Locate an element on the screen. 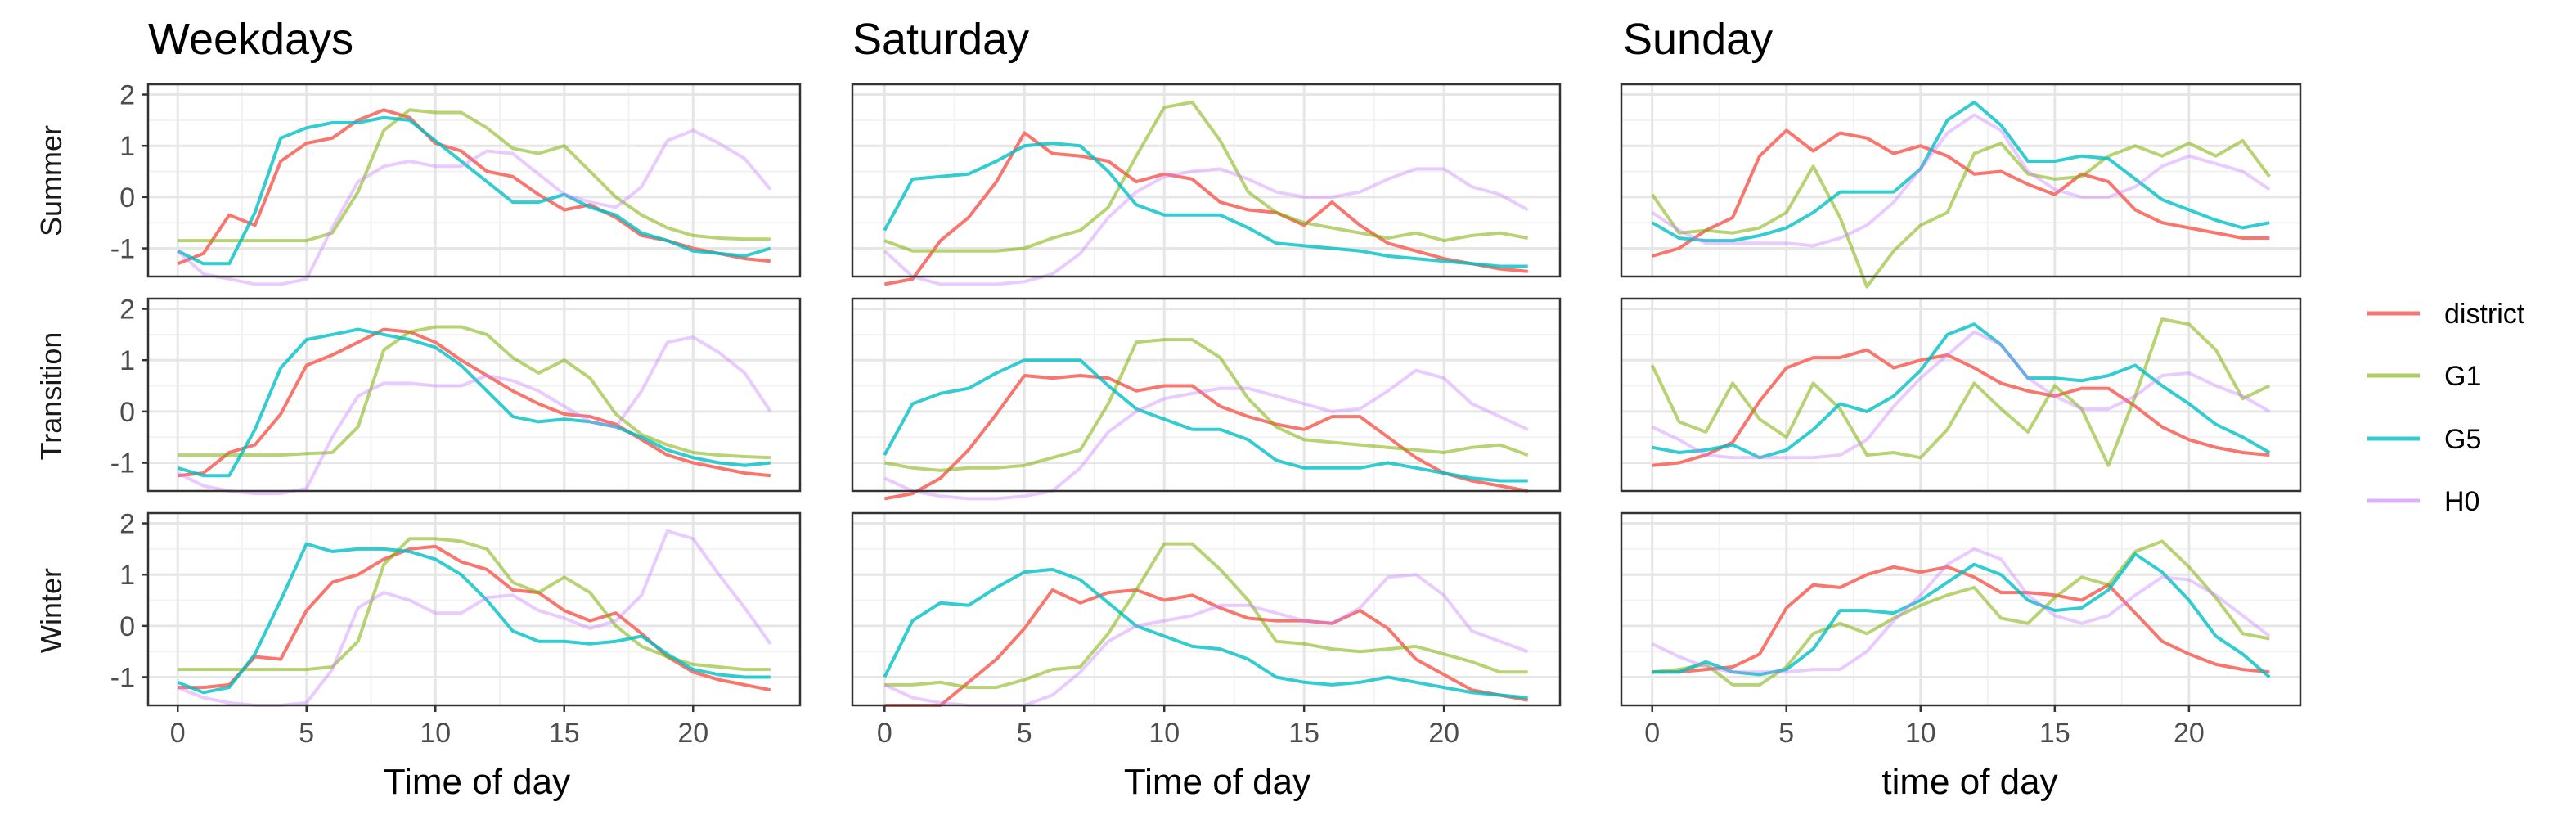  panel-transition-sunday is located at coordinates (1961, 395).